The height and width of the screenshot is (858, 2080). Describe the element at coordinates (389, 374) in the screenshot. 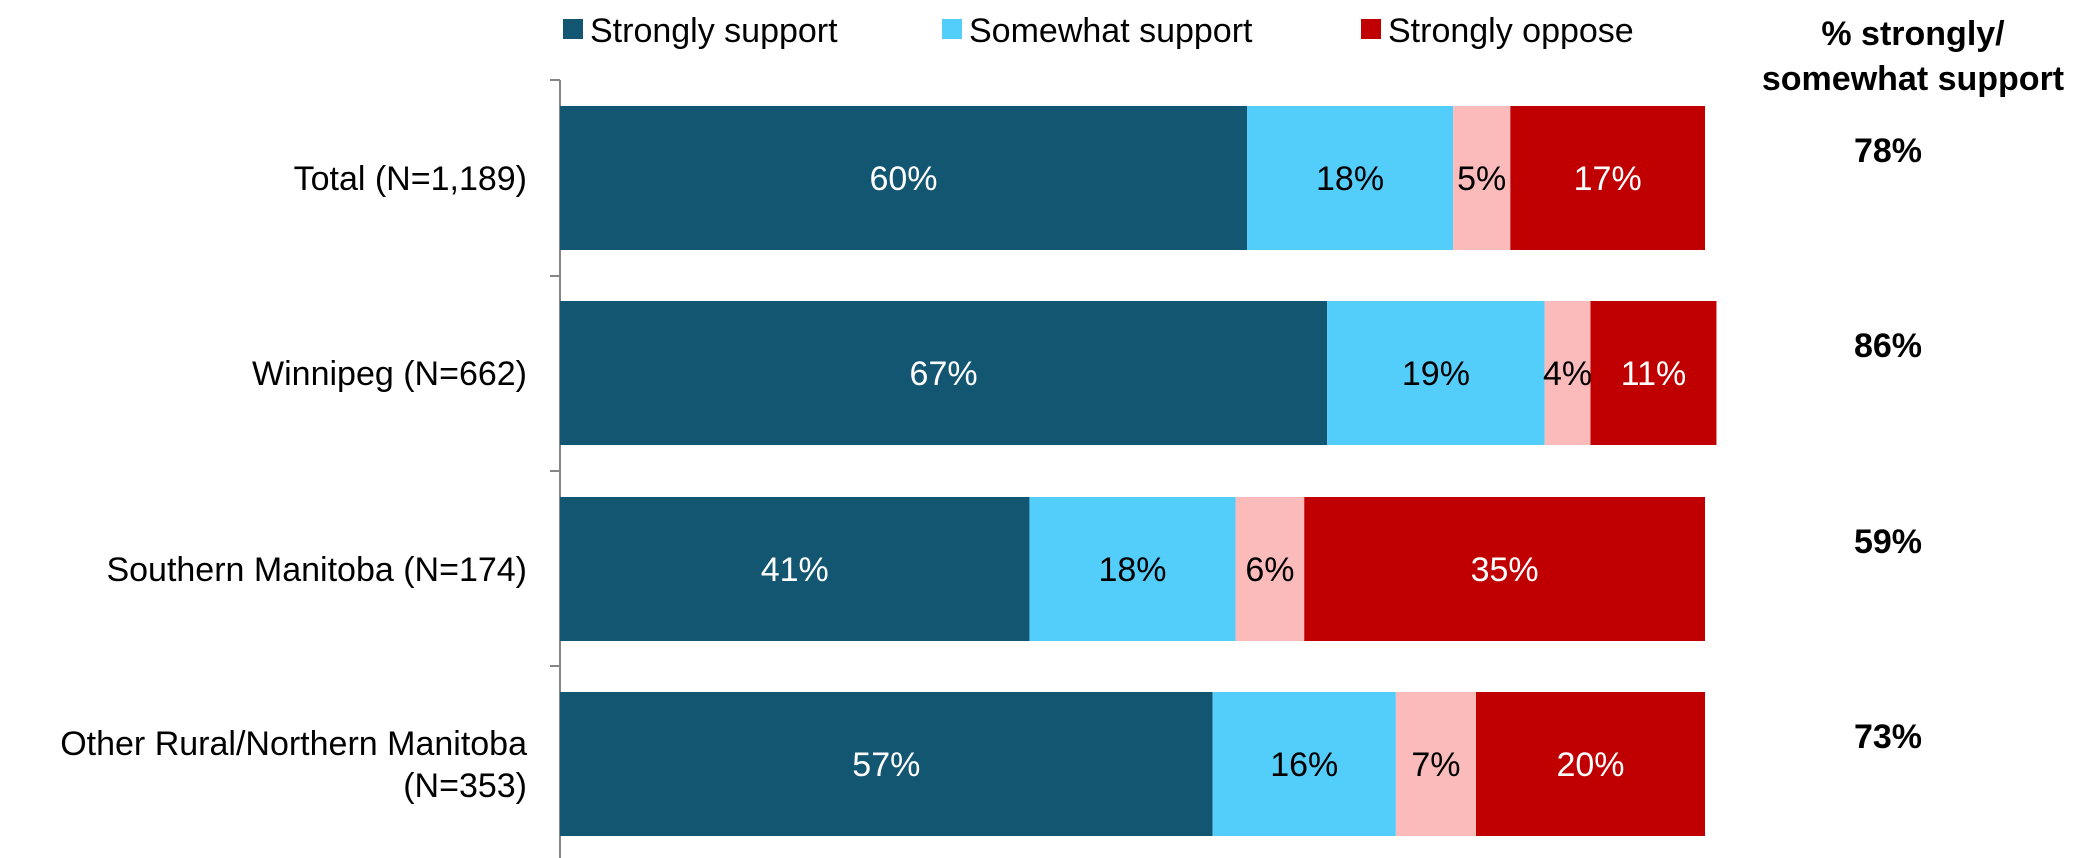

I see `category-label-1: Winnipeg (N=662)` at that location.